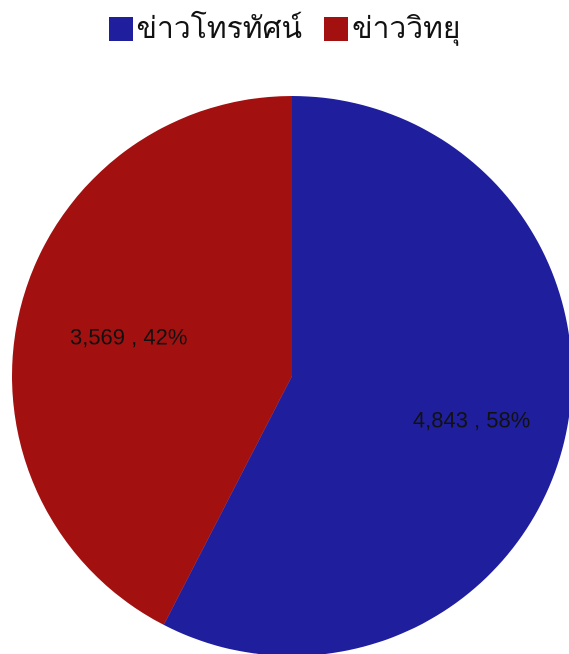 This screenshot has width=569, height=654. Describe the element at coordinates (120, 29) in the screenshot. I see `legend-swatch-tv` at that location.